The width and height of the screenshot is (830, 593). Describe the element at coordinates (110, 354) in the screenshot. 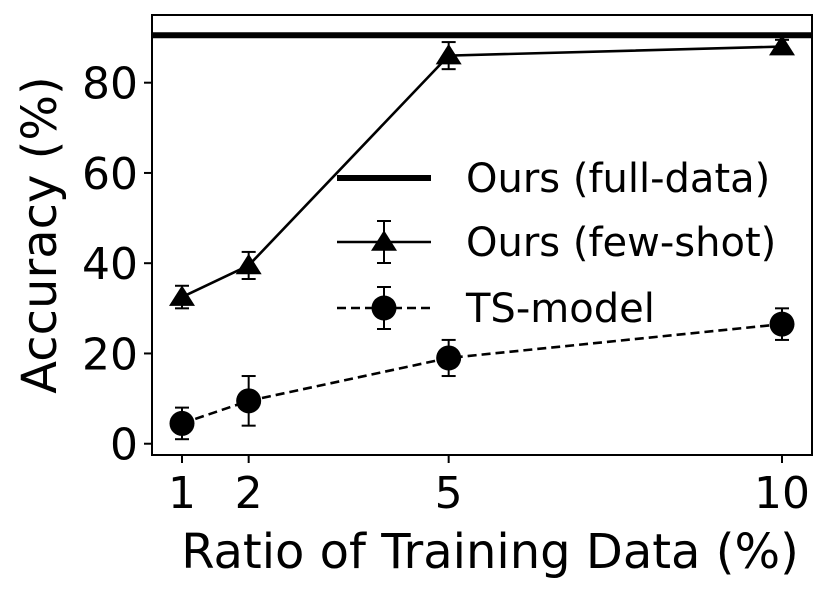

I see `y-tick-label: 20` at that location.